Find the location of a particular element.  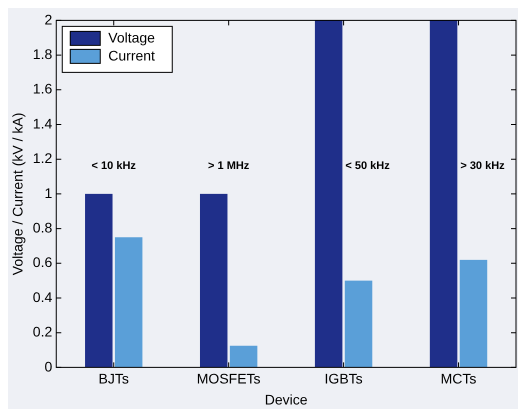

x-tick-label: BJTs is located at coordinates (113, 378).